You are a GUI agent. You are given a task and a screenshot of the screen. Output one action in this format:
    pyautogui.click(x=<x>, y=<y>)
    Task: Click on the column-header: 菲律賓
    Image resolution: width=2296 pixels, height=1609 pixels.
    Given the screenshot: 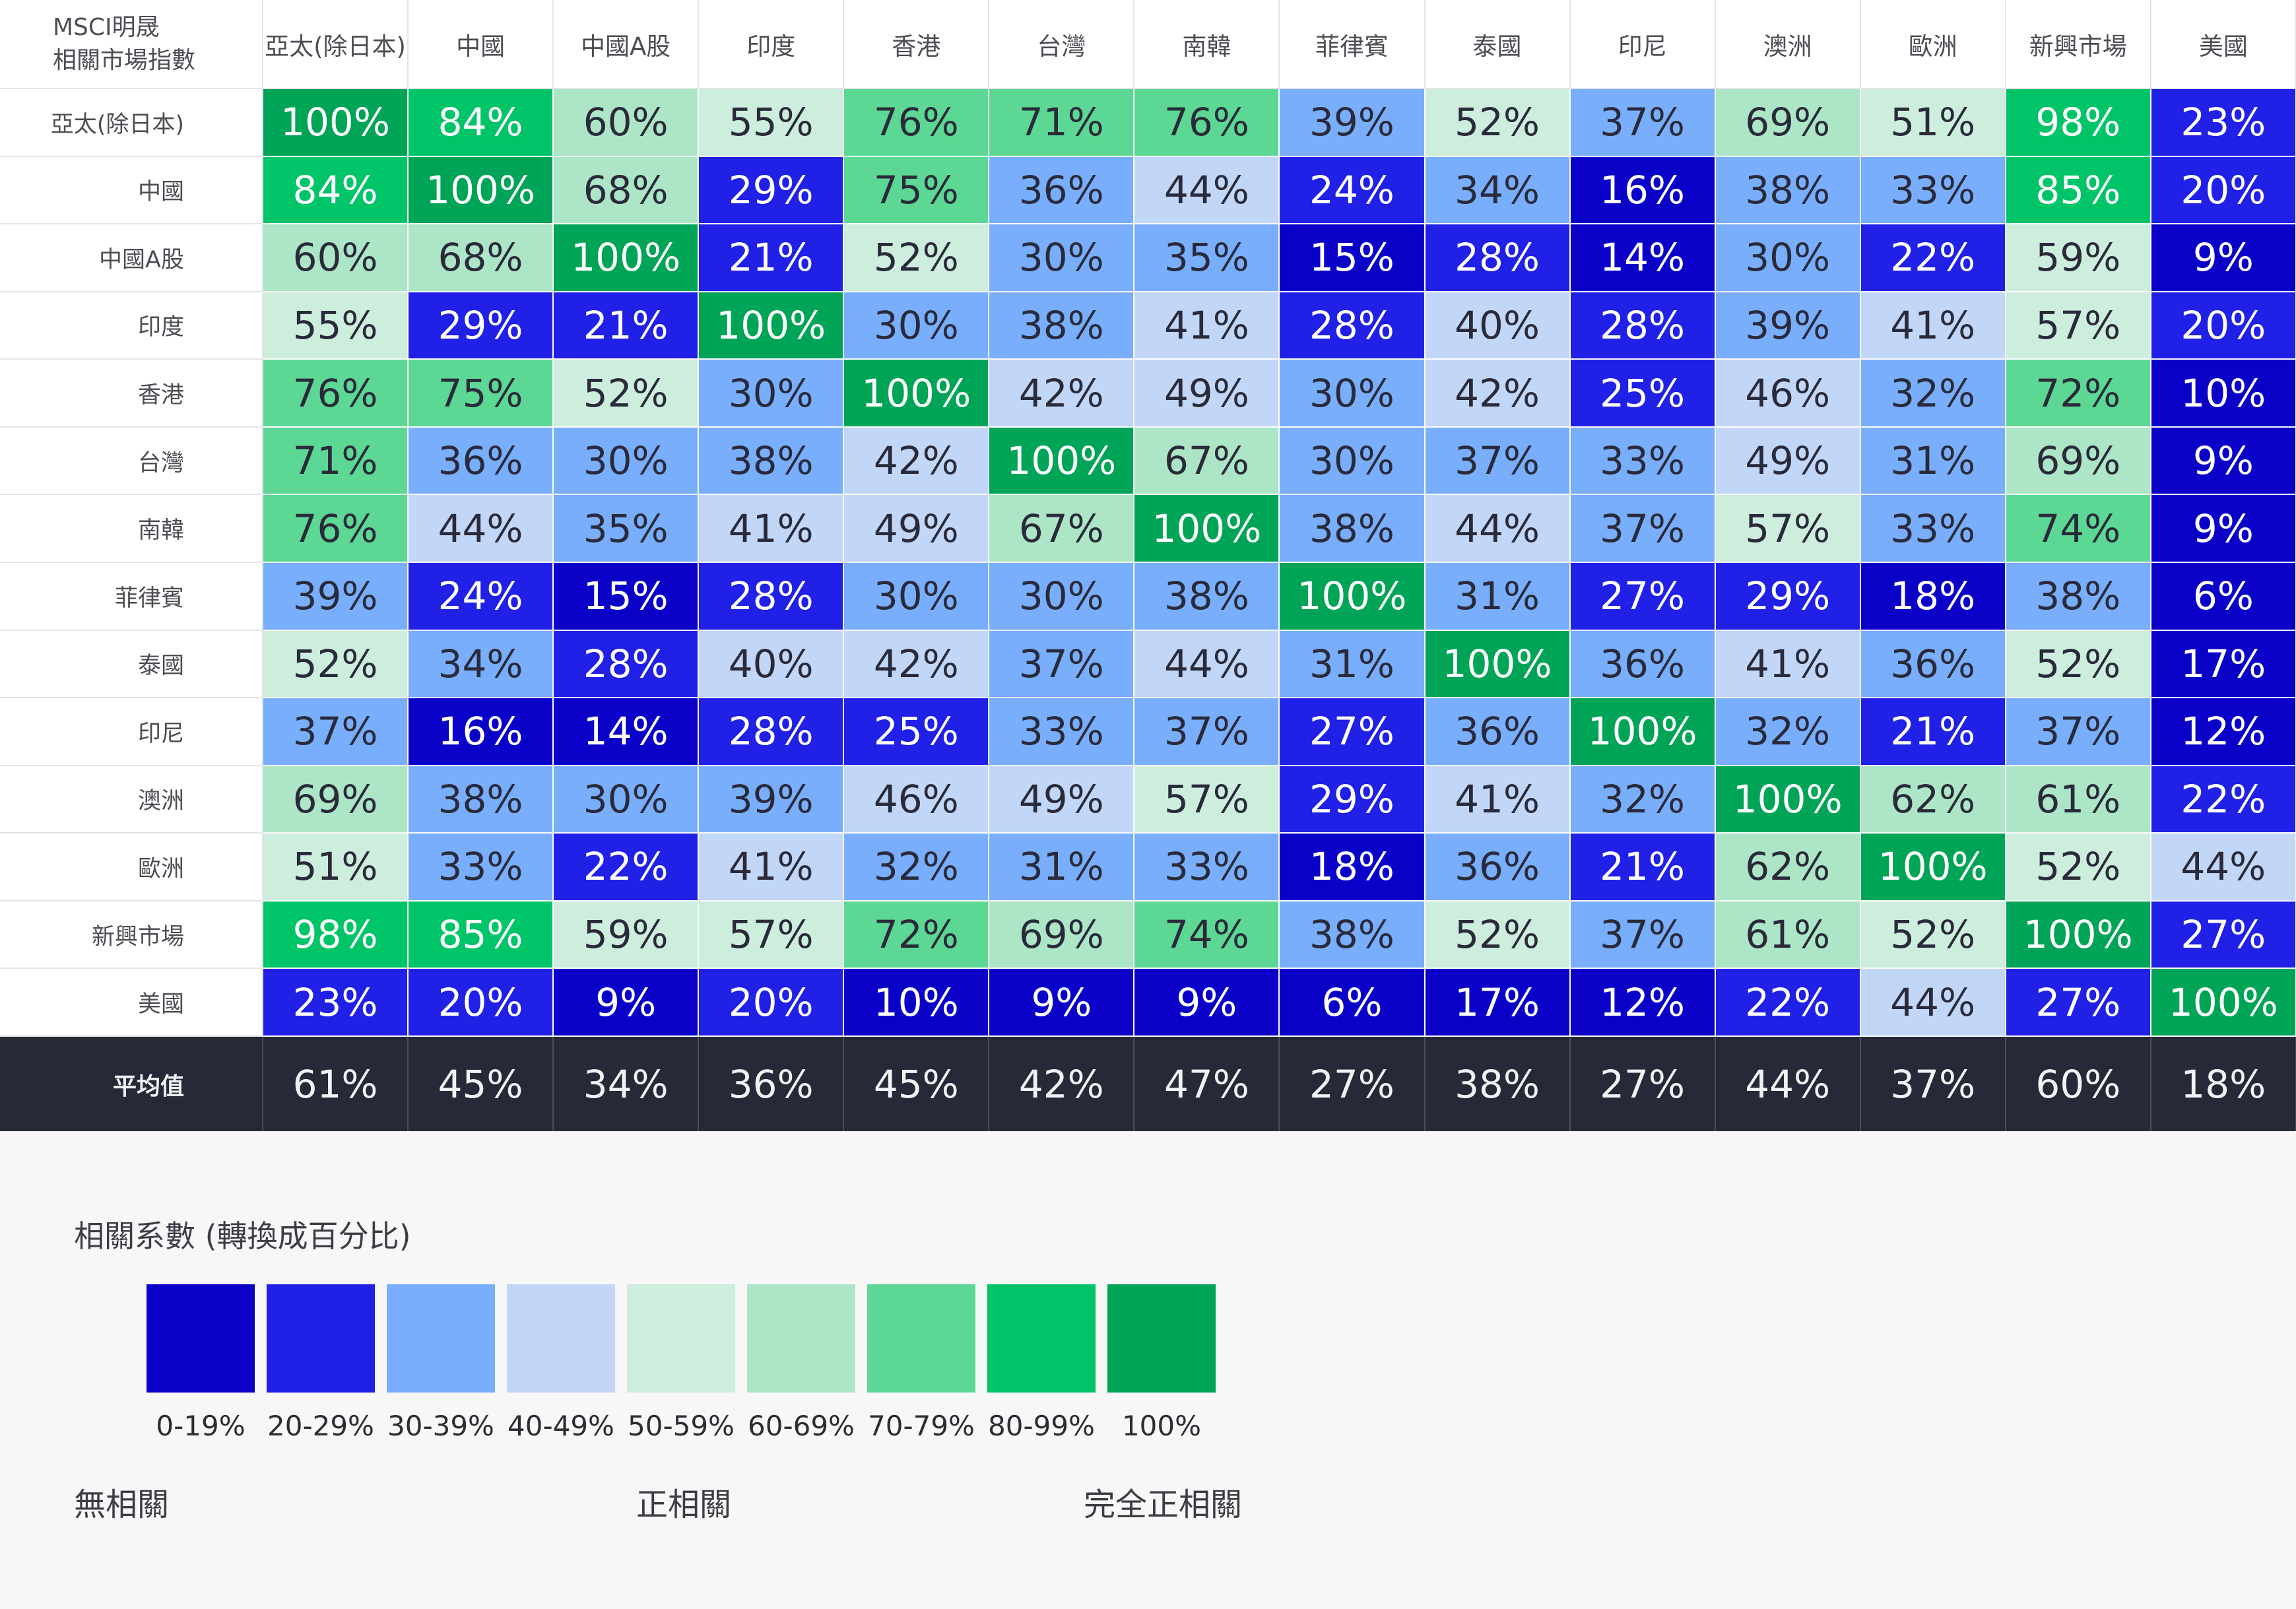 What is the action you would take?
    pyautogui.click(x=1352, y=44)
    